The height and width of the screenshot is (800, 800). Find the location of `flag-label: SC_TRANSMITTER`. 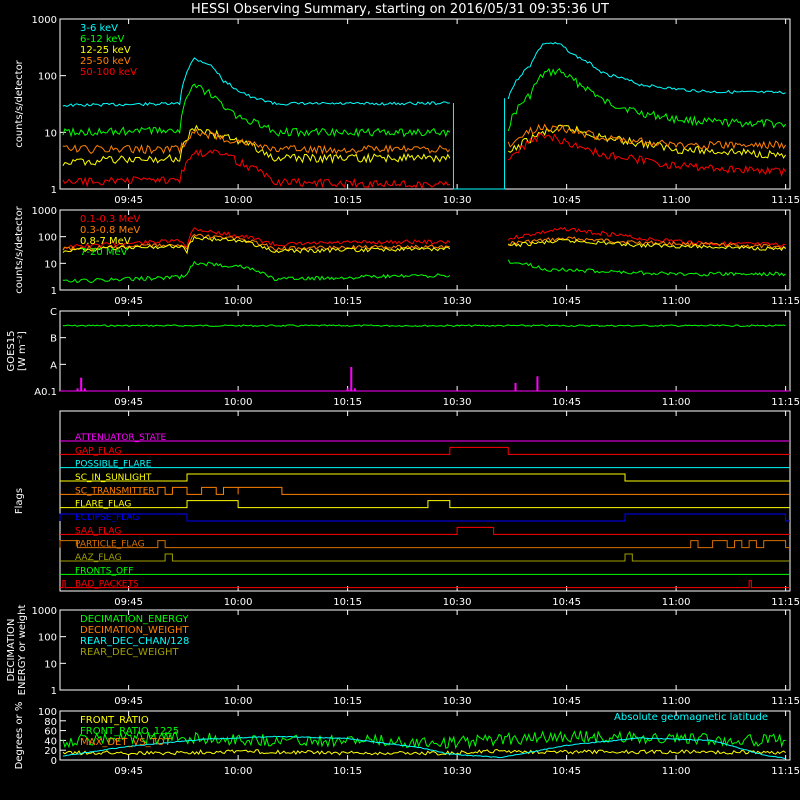

flag-label: SC_TRANSMITTER is located at coordinates (115, 491).